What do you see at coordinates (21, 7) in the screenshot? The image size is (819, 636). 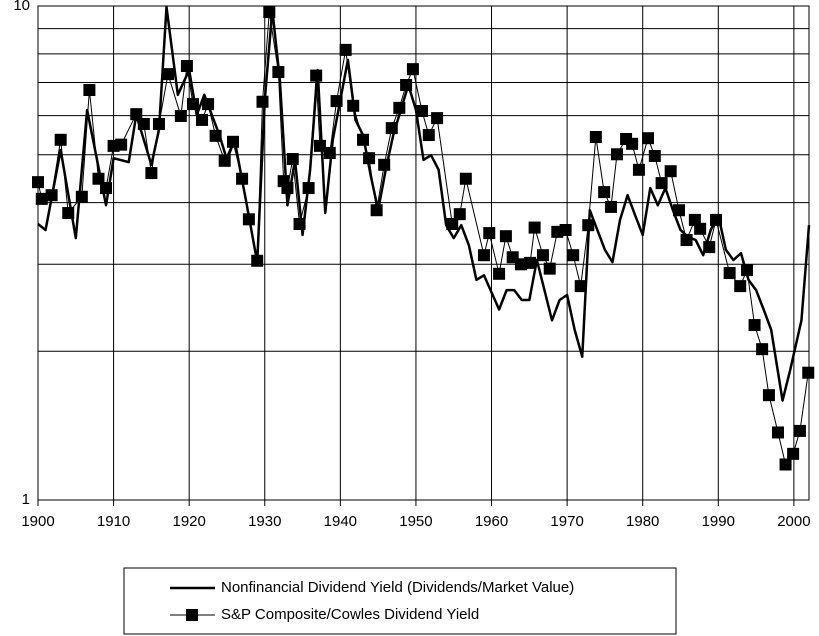 I see `y-tick-label: 10` at bounding box center [21, 7].